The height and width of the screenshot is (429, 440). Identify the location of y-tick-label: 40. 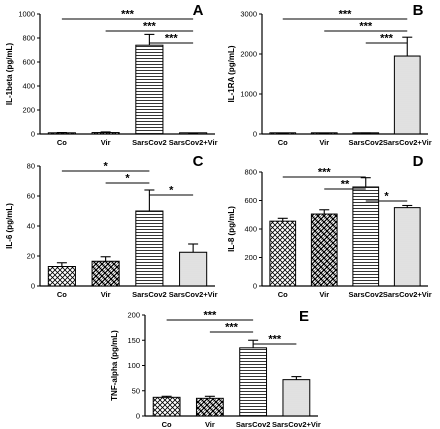
(31, 226).